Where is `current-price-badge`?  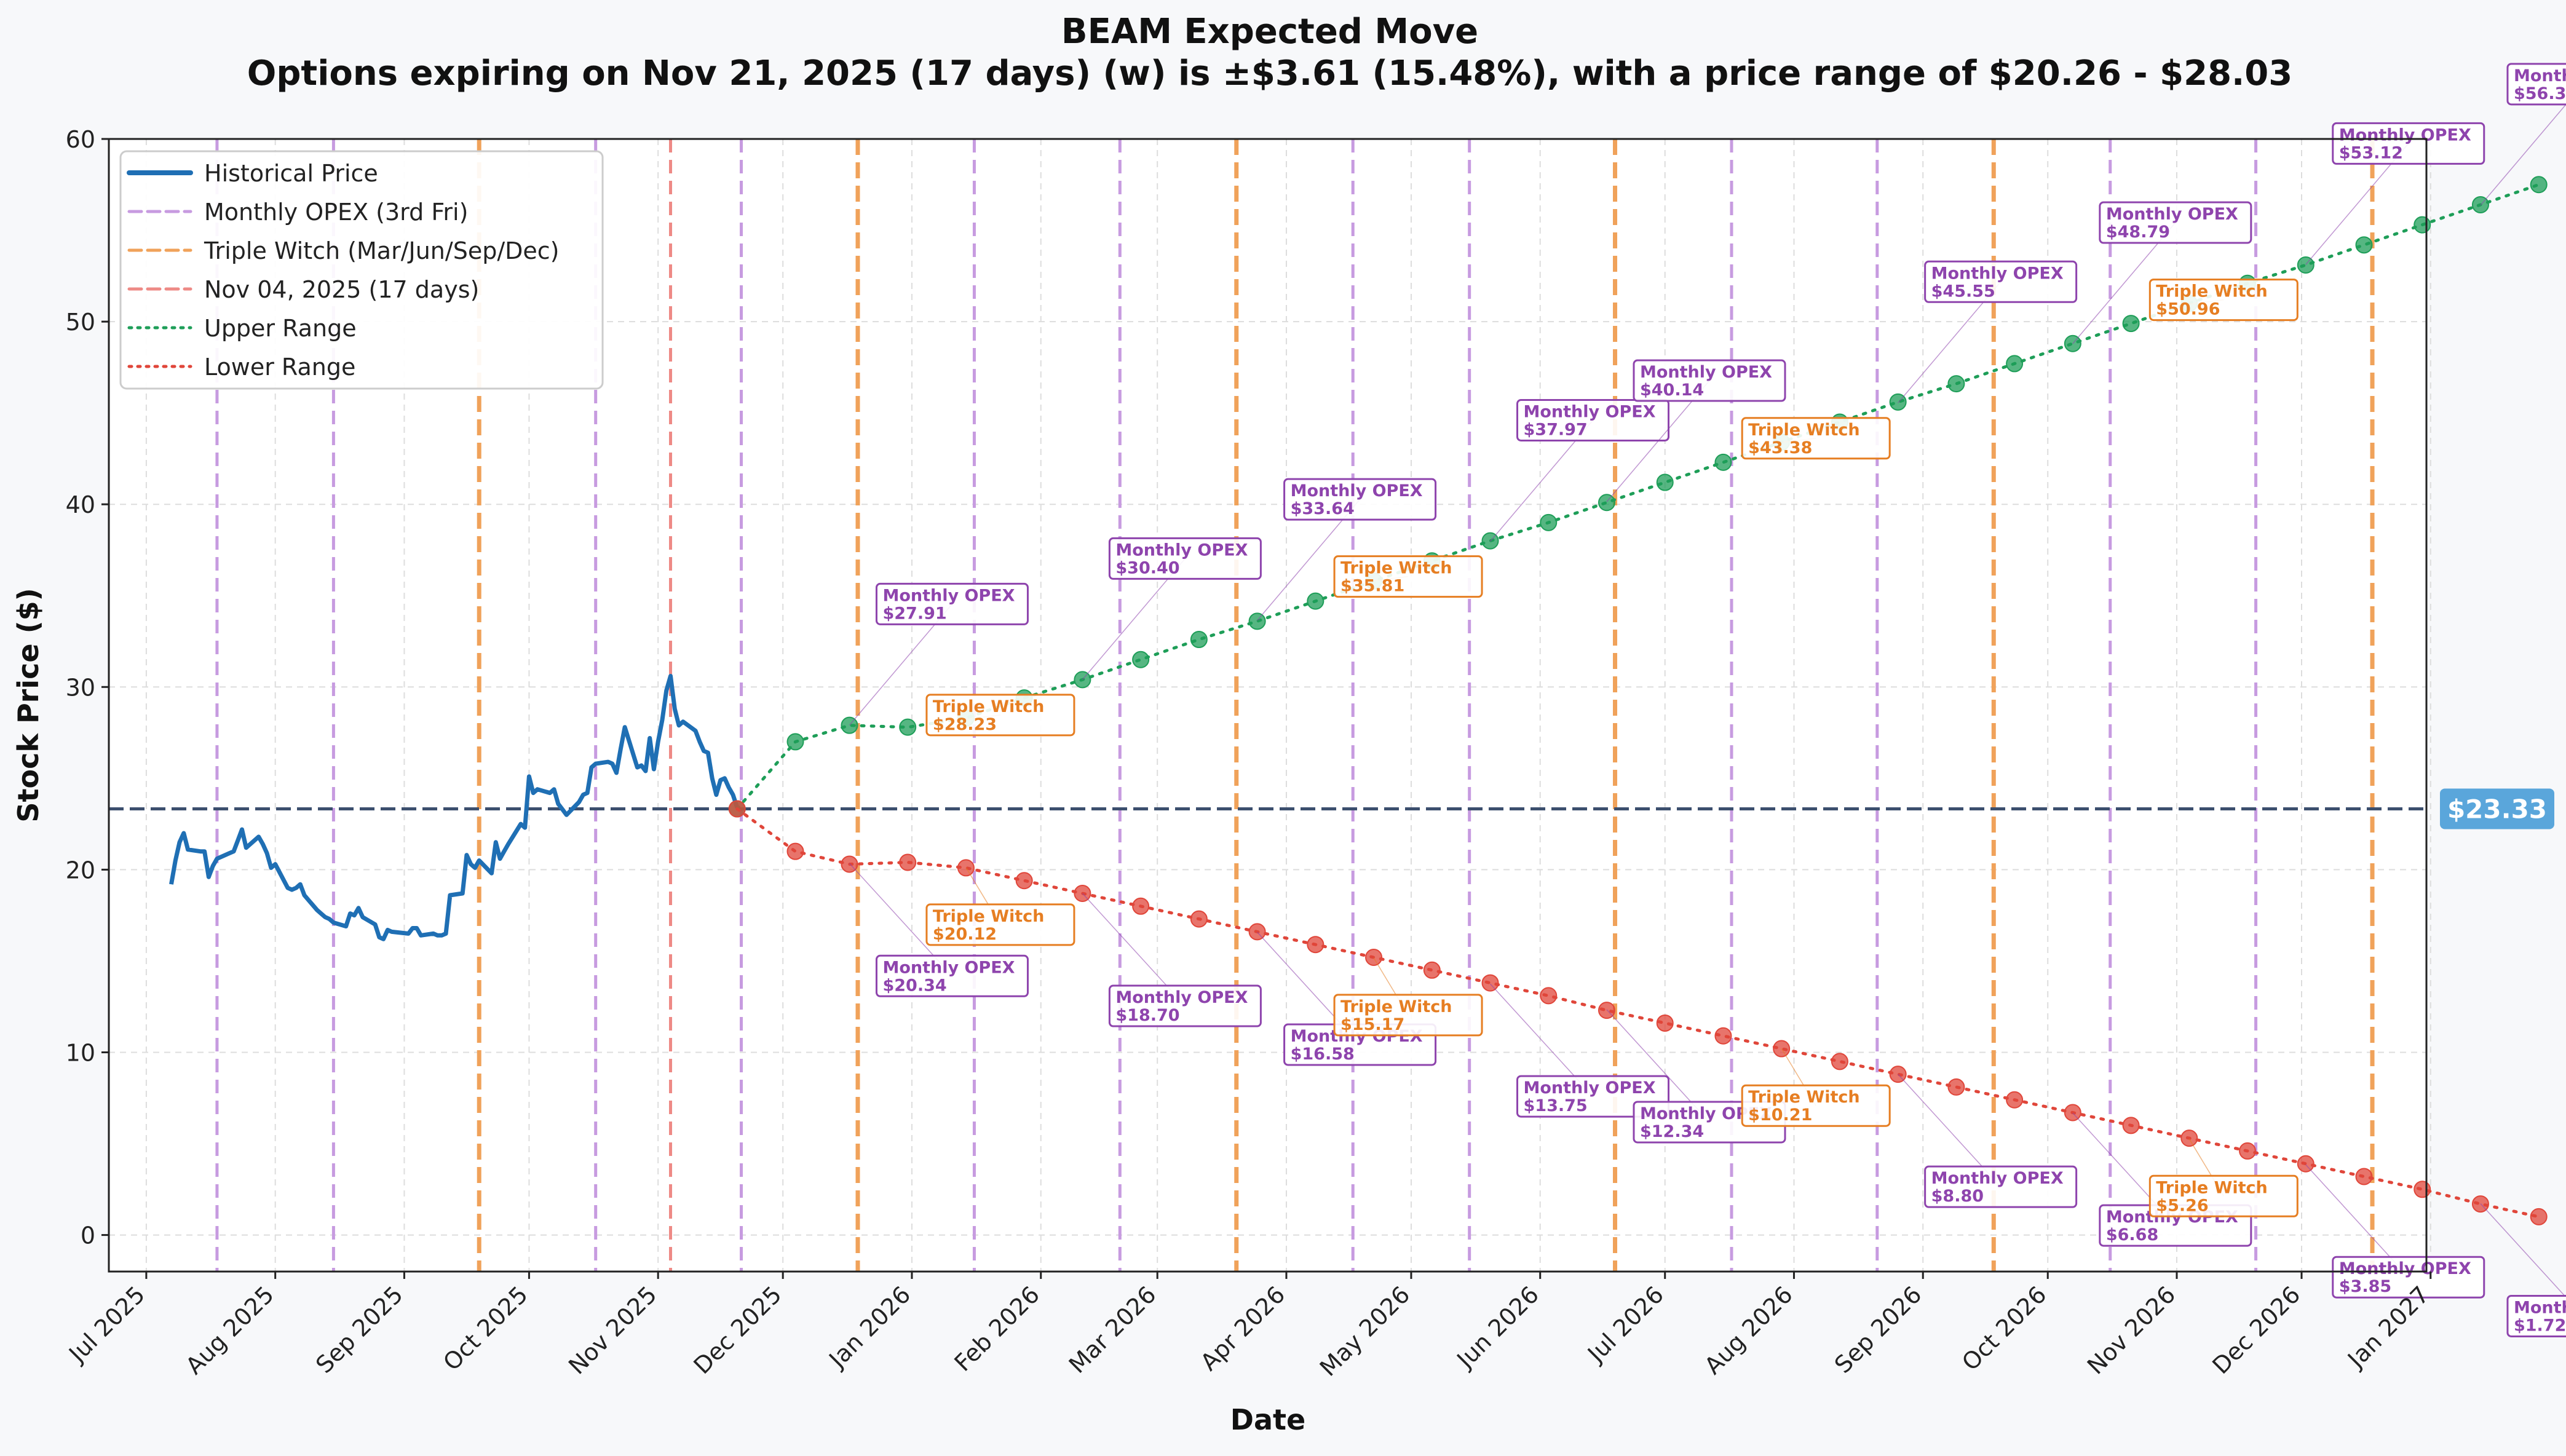 current-price-badge is located at coordinates (2497, 808).